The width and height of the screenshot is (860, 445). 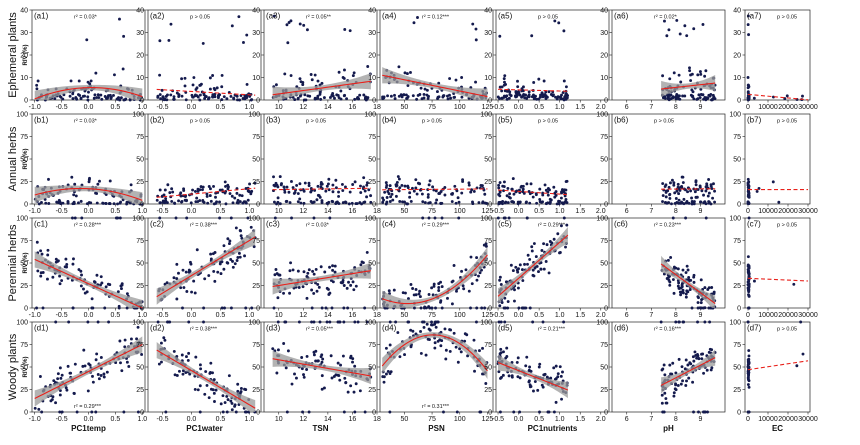 I want to click on row-label-c: Perennial herbs, so click(x=13, y=263).